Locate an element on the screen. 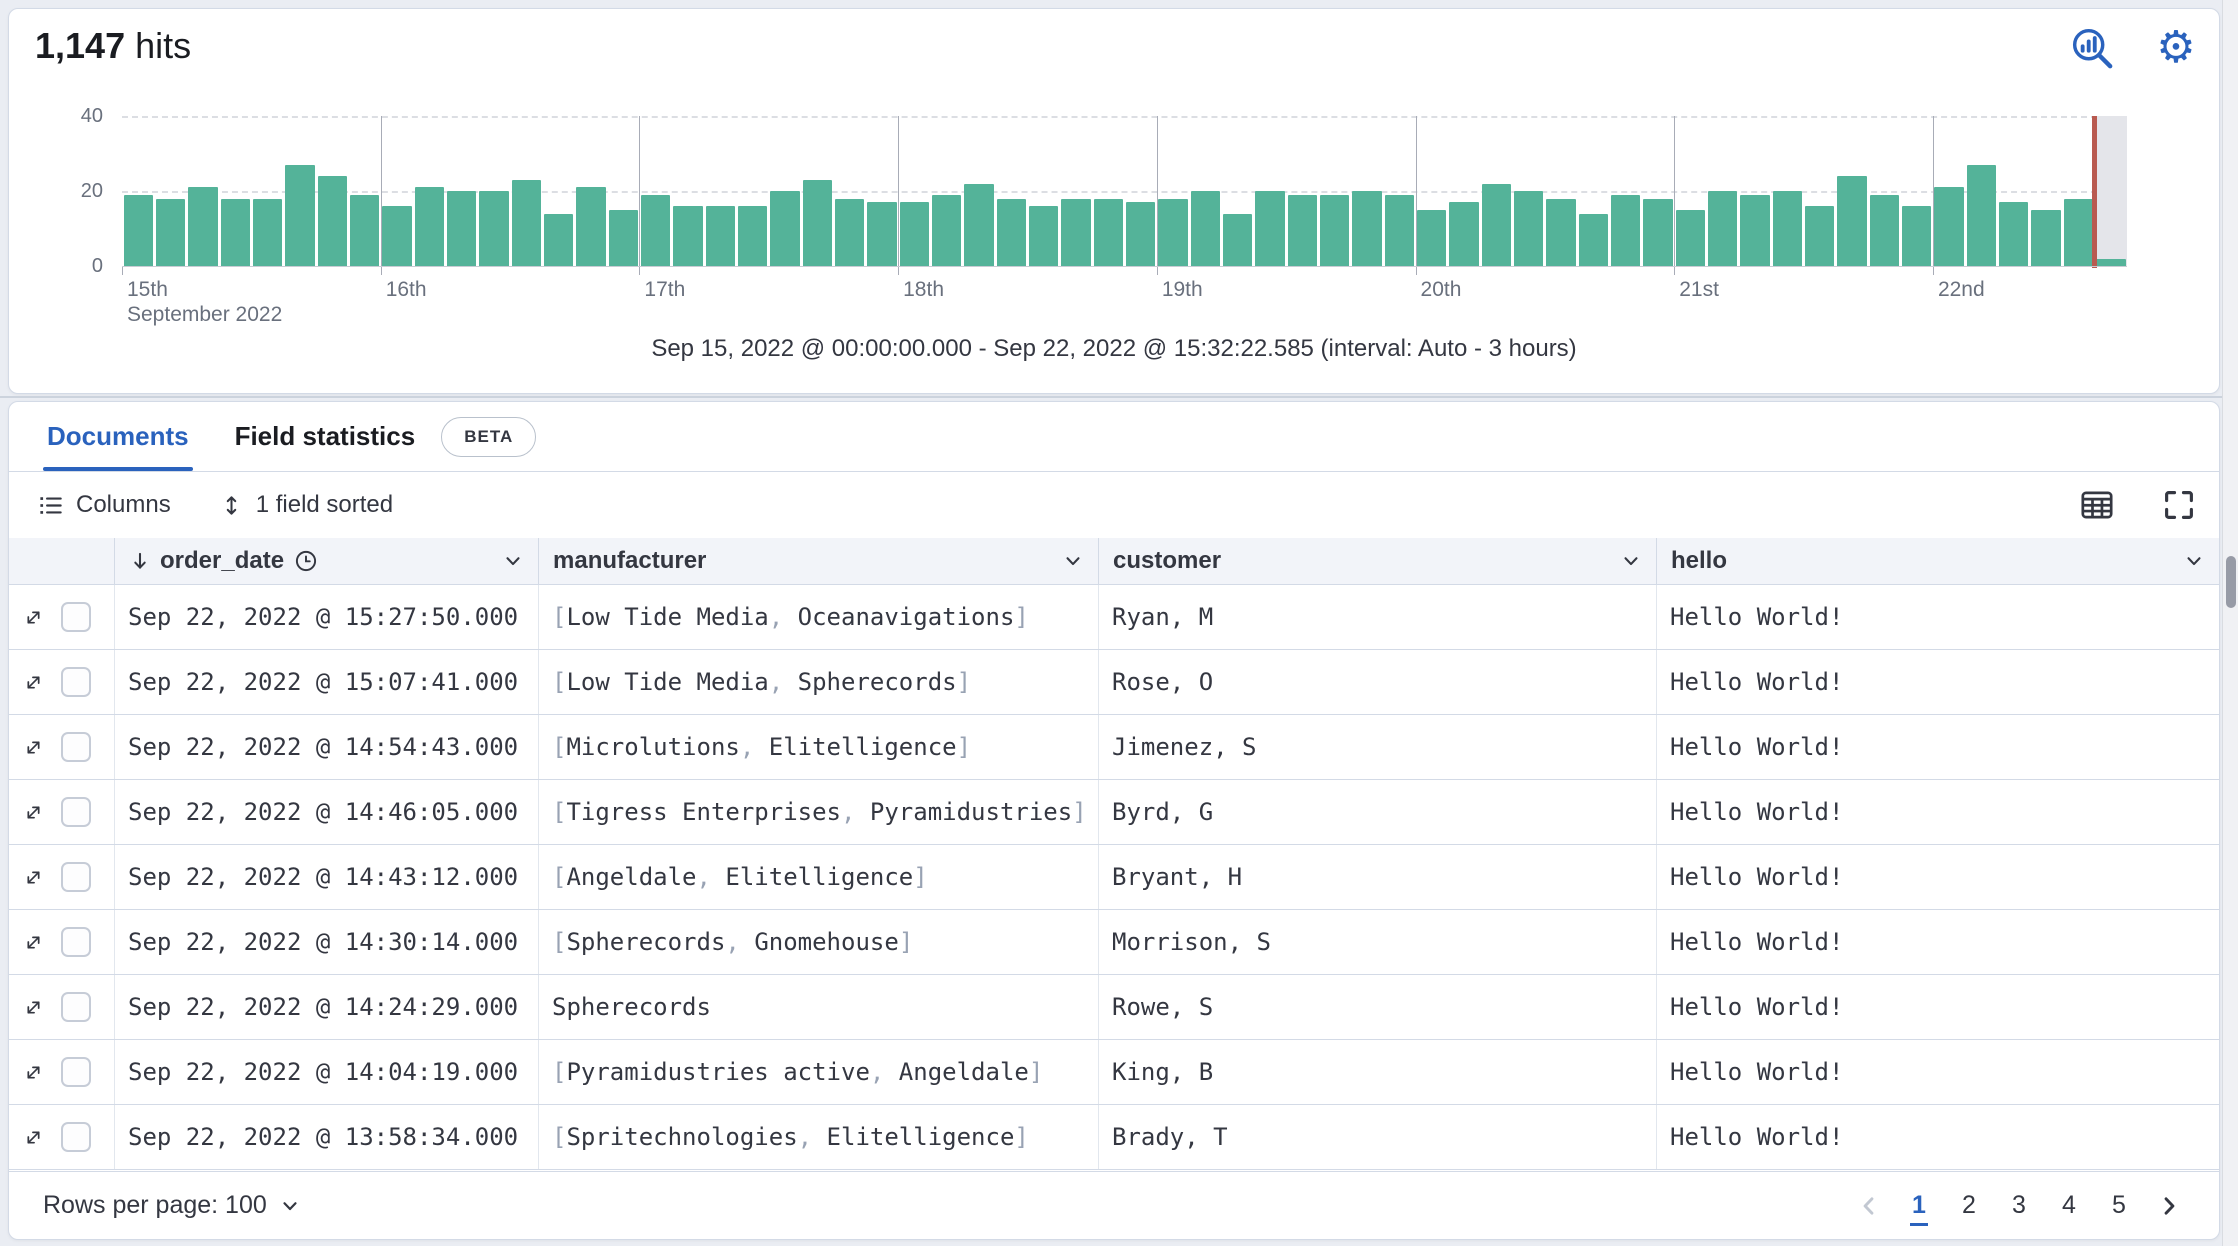 The image size is (2238, 1246). page-button-1: 1 is located at coordinates (1919, 1206).